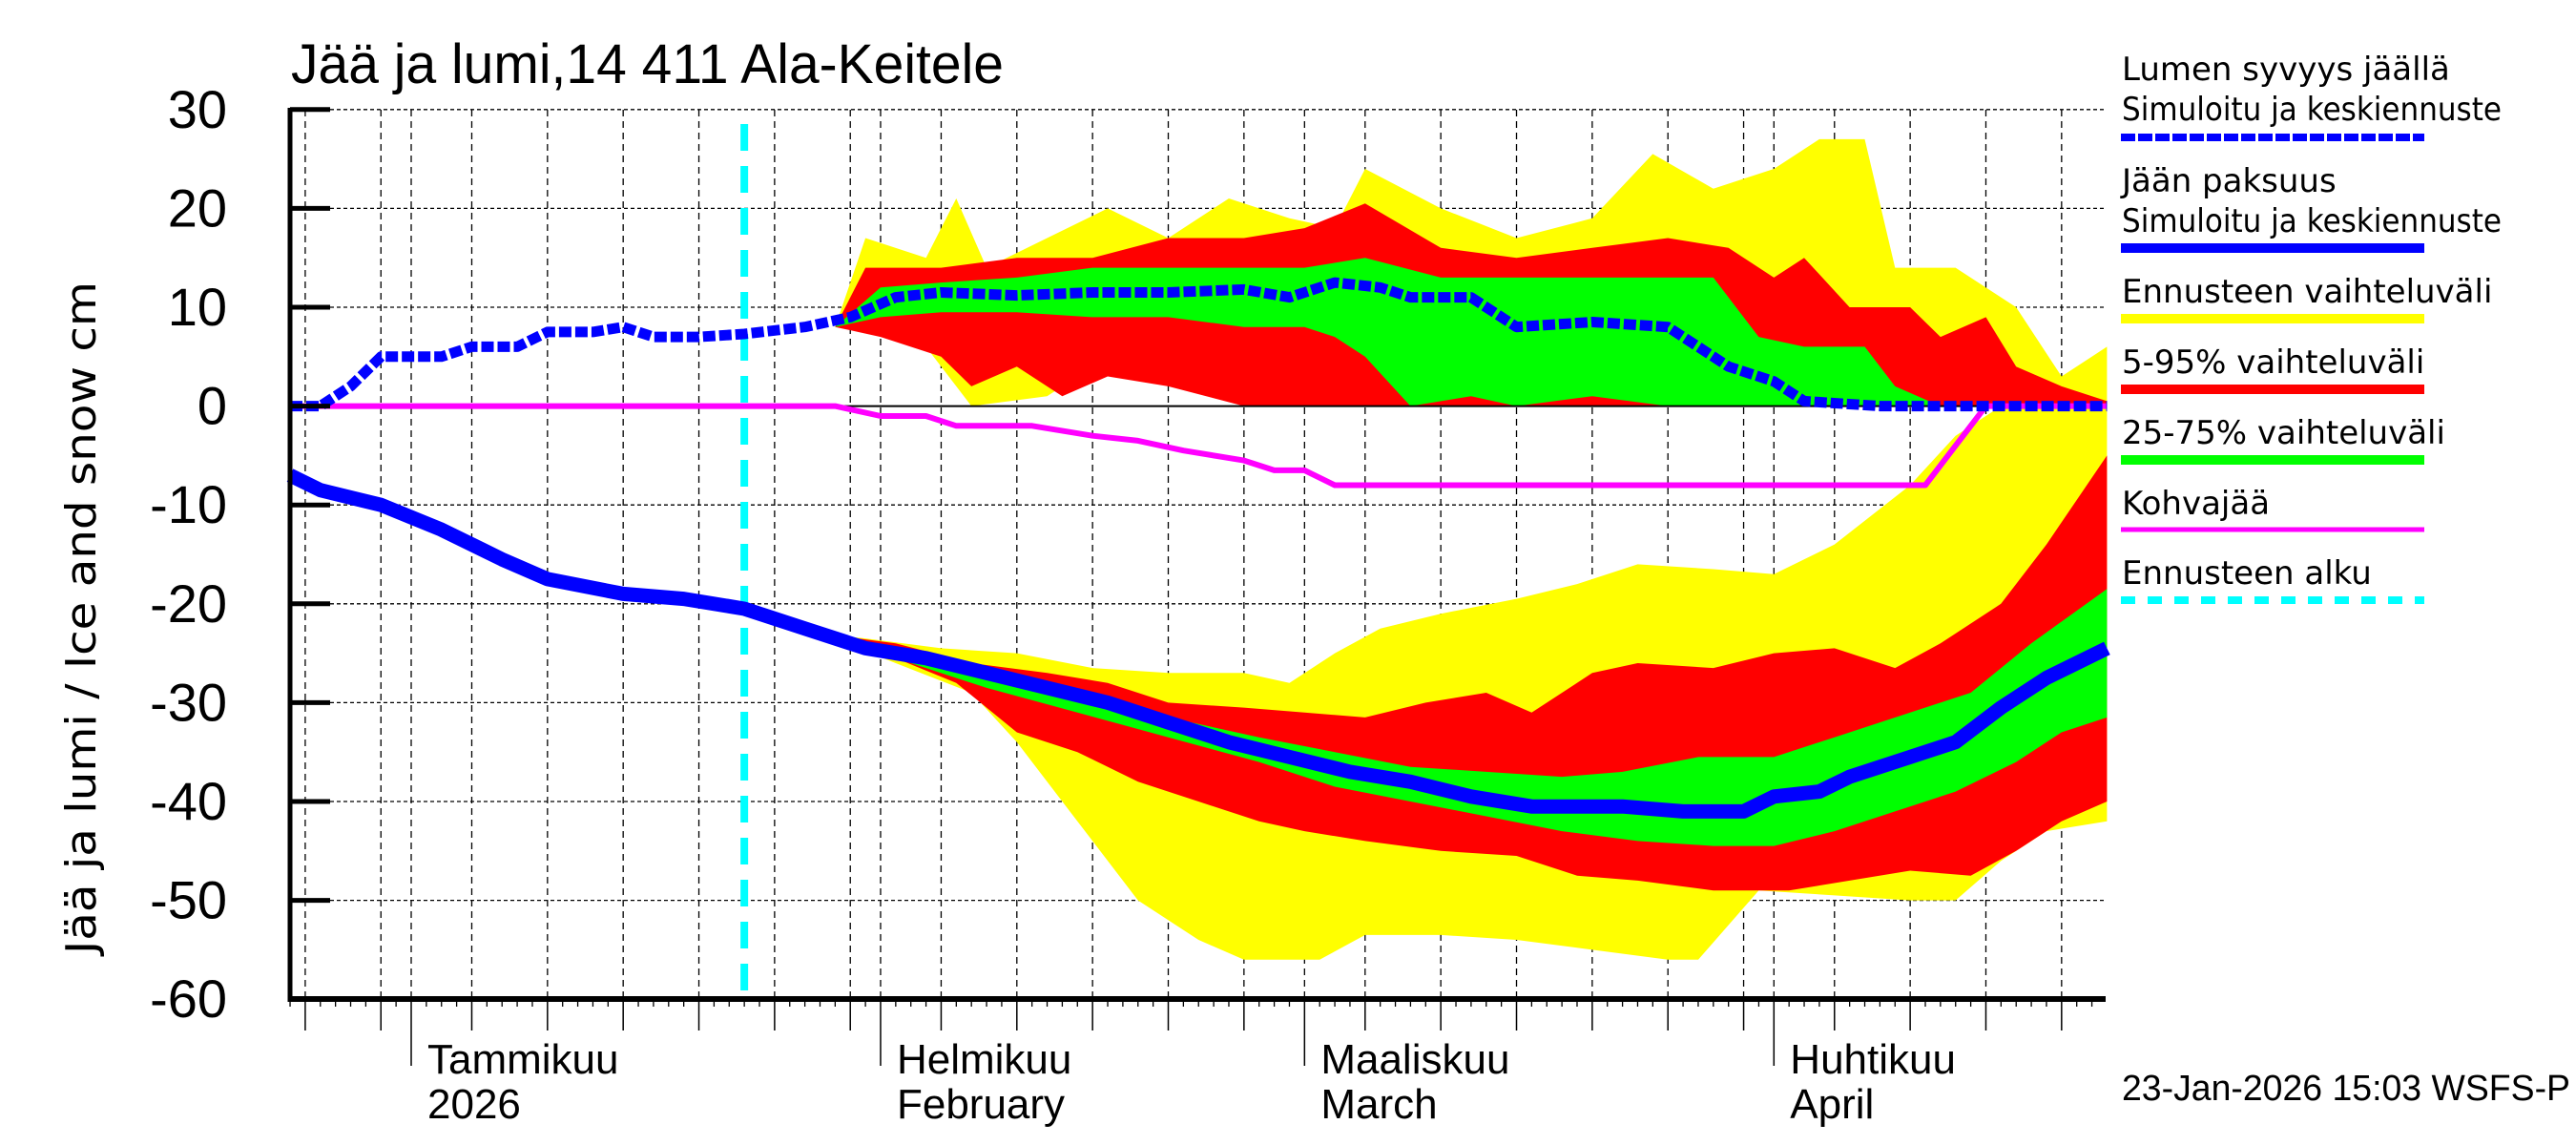 The image size is (2576, 1145). I want to click on x-month-sublabel: February, so click(981, 1104).